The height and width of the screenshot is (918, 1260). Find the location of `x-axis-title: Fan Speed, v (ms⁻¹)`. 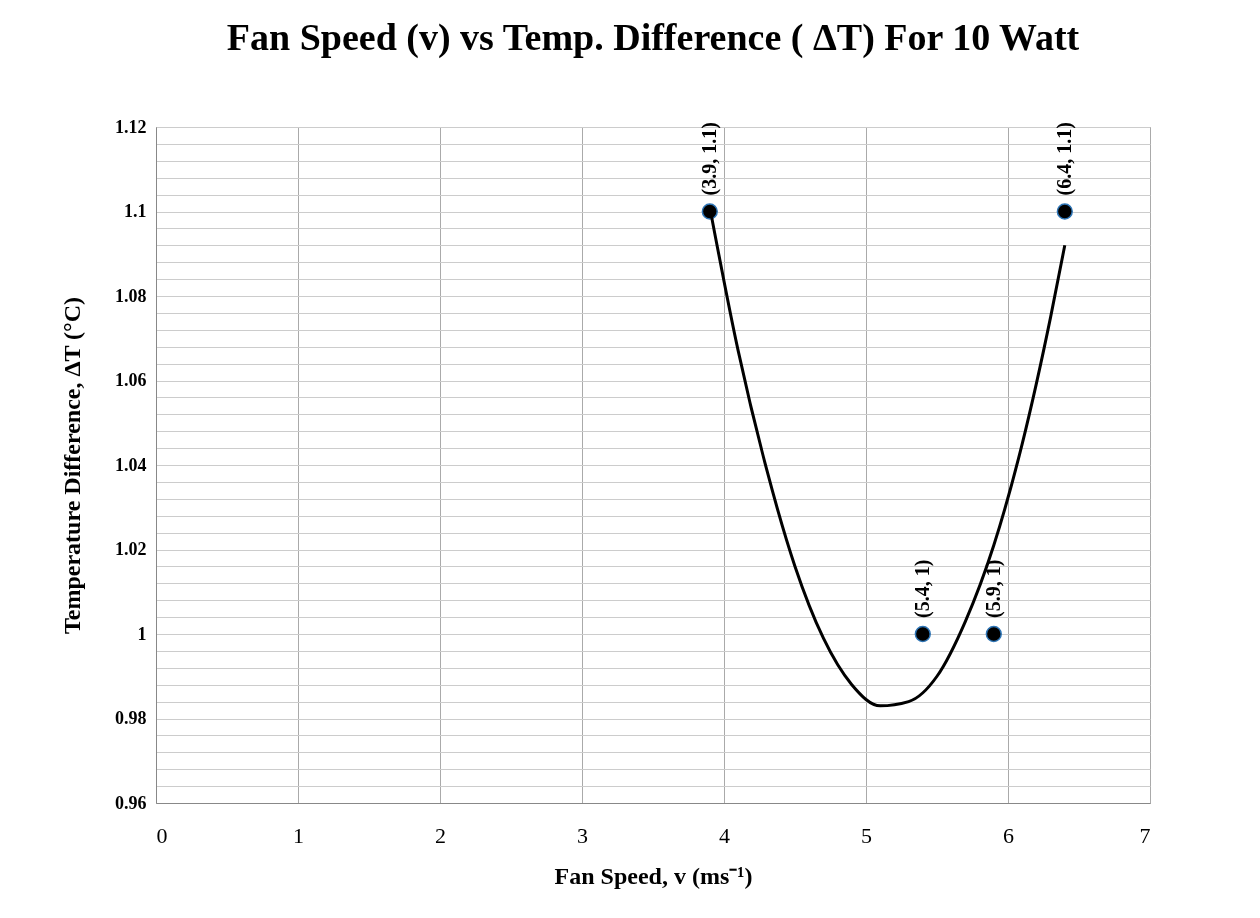

x-axis-title: Fan Speed, v (ms⁻¹) is located at coordinates (653, 875).